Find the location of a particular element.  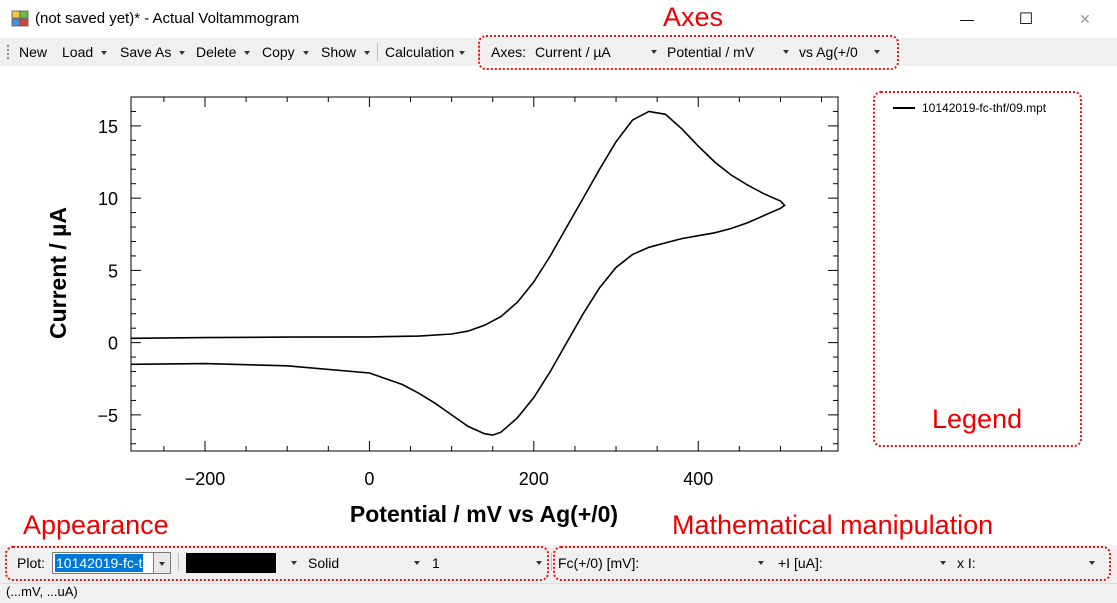

close-icon: ✕ is located at coordinates (1085, 18).